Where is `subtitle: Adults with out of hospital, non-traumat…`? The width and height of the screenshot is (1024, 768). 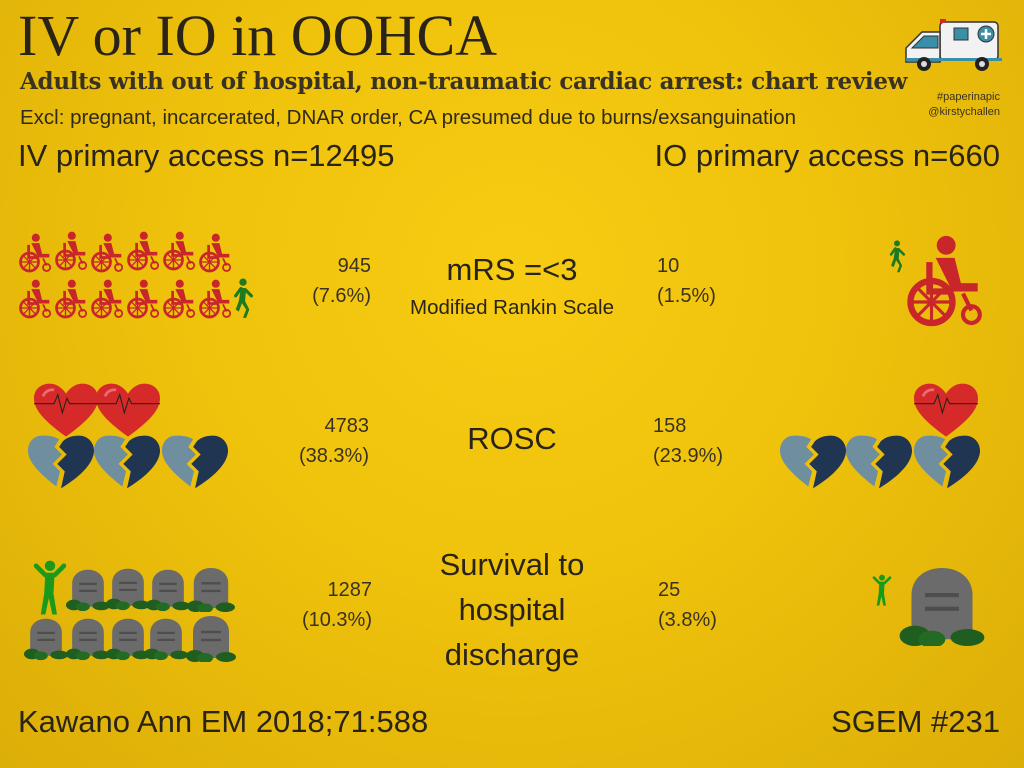
subtitle: Adults with out of hospital, non-traumat… is located at coordinates (464, 81).